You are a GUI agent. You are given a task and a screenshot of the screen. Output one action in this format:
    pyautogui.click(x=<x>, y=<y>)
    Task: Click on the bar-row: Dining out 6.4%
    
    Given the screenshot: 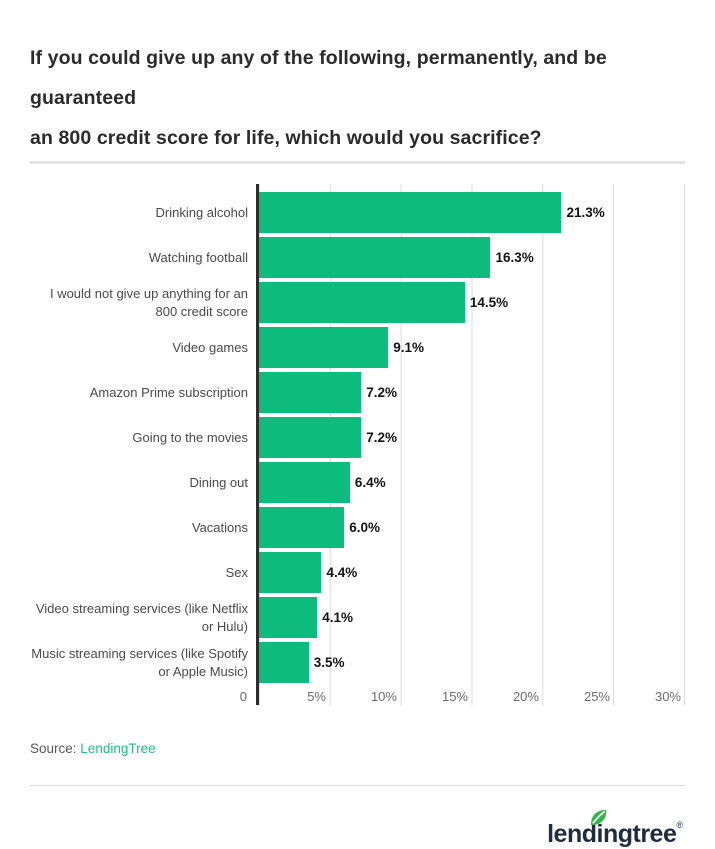 What is the action you would take?
    pyautogui.click(x=357, y=482)
    